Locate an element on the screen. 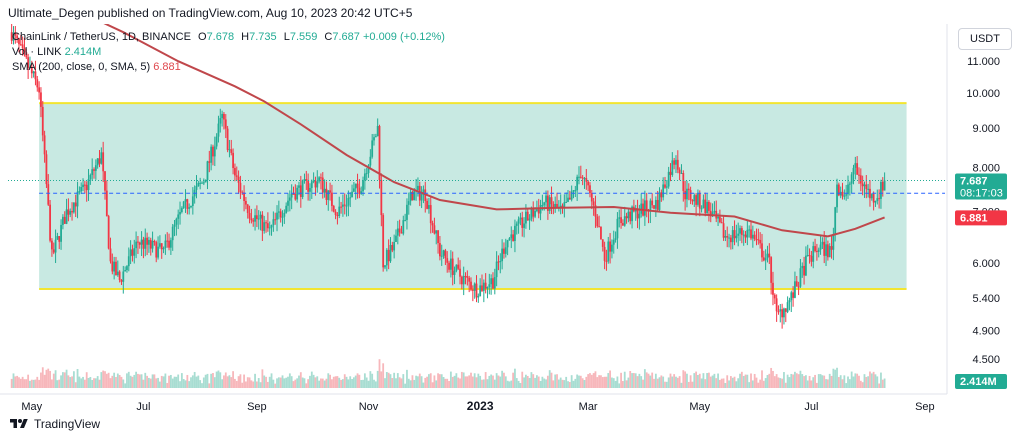 The height and width of the screenshot is (437, 1024). footer-brand: TradingView is located at coordinates (54, 424).